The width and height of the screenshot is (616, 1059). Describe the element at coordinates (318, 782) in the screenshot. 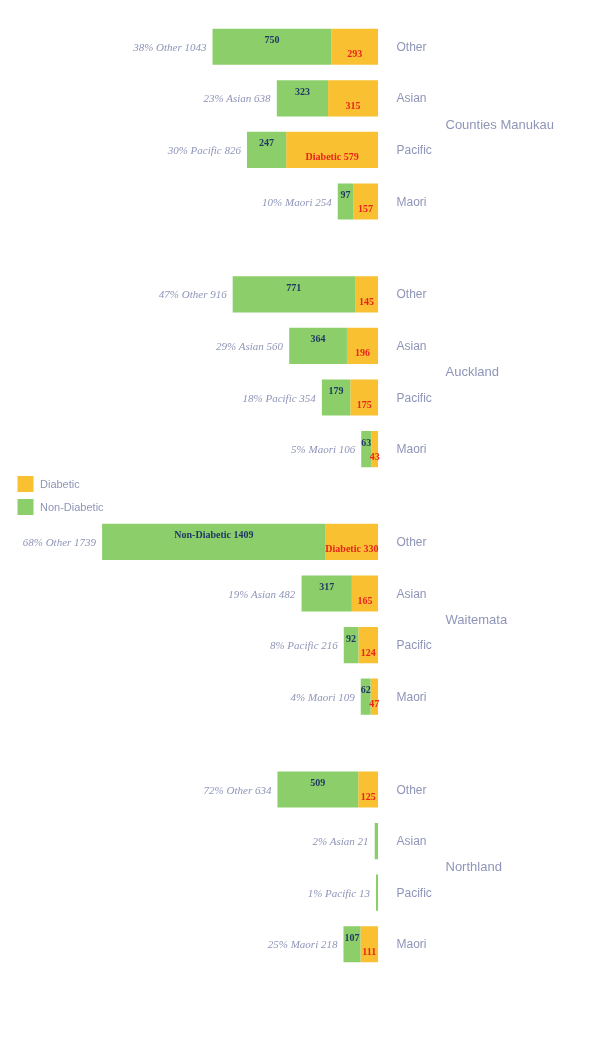

I see `data-label: 509` at that location.